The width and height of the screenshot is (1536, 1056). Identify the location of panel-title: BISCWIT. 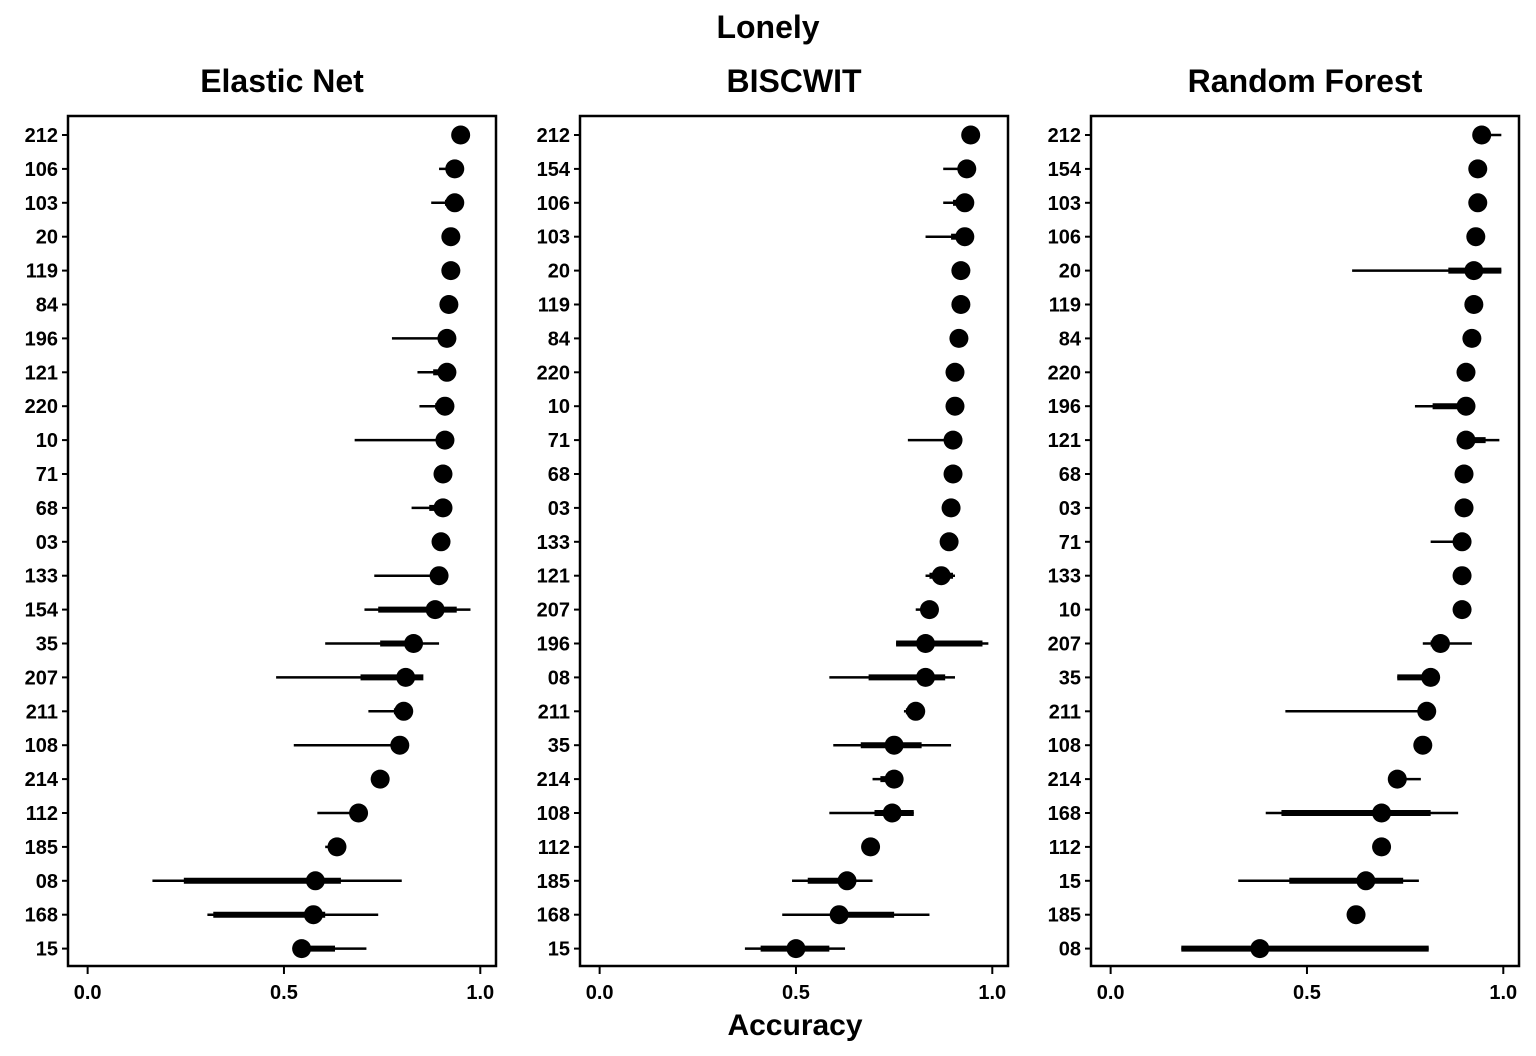
(794, 81).